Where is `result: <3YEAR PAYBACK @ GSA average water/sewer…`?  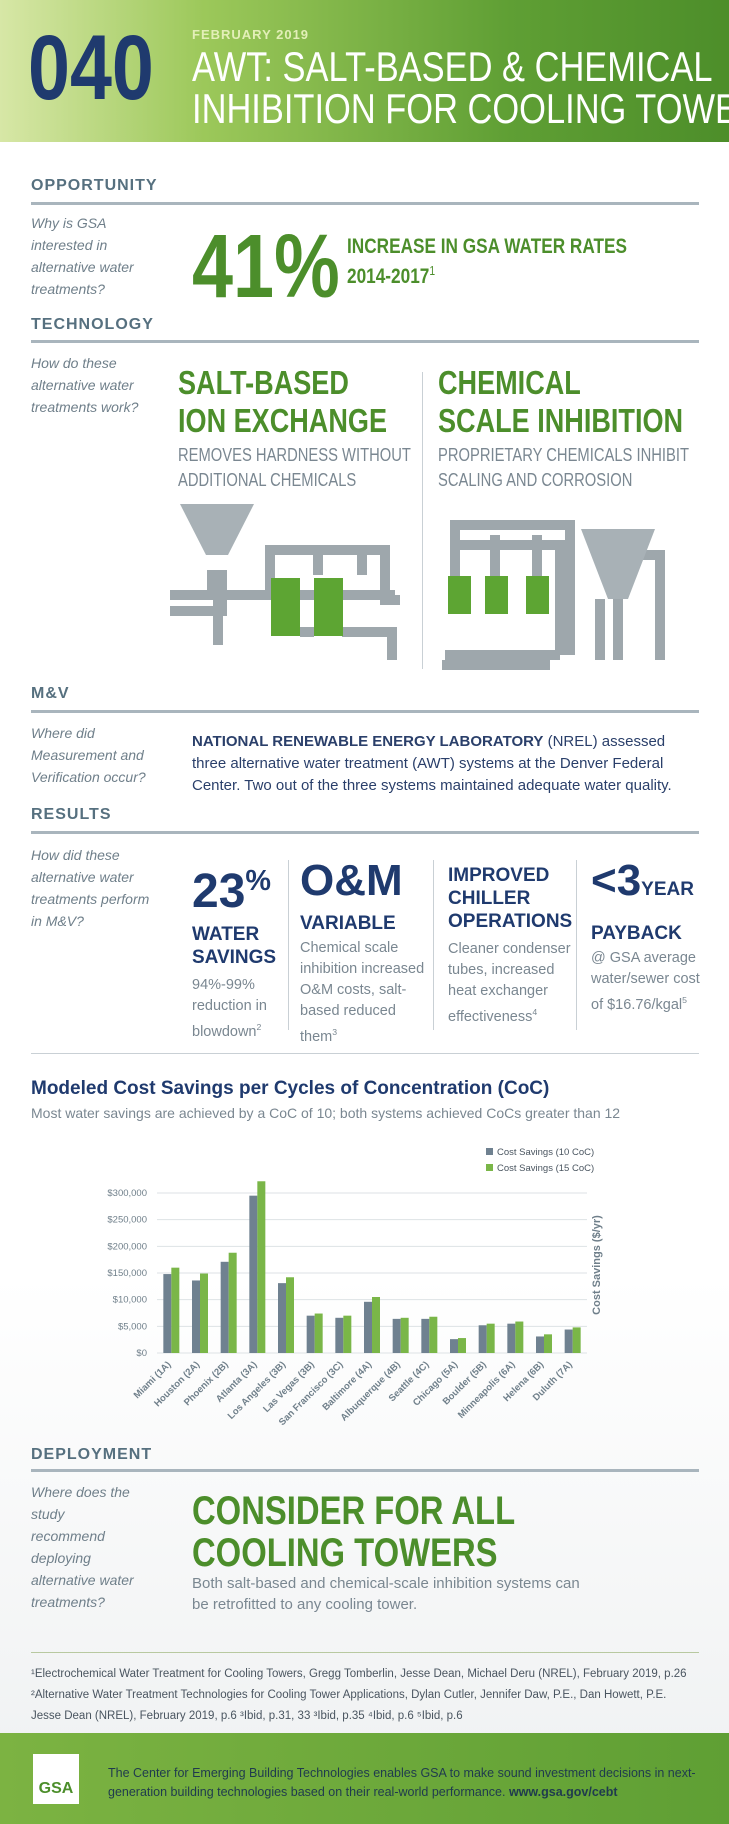
result: <3YEAR PAYBACK @ GSA average water/sewer… is located at coordinates (651, 936).